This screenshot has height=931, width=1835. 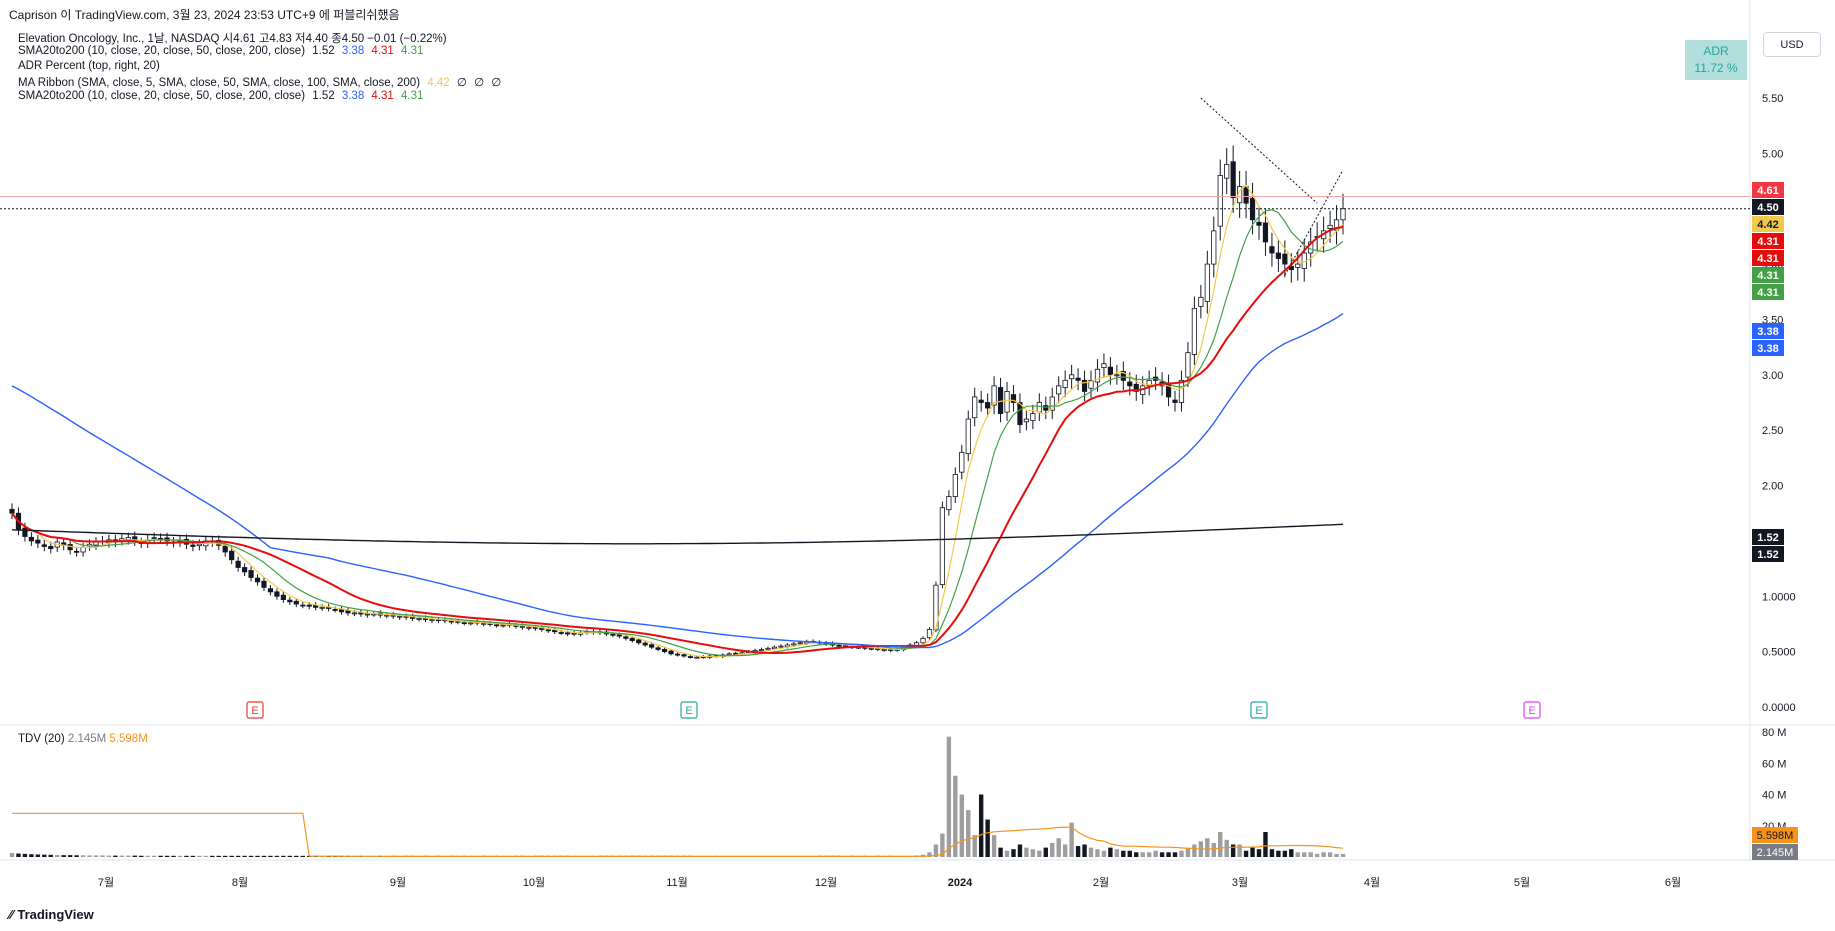 I want to click on indicator-label: ADR Percent (top, right, 20), so click(x=89, y=66).